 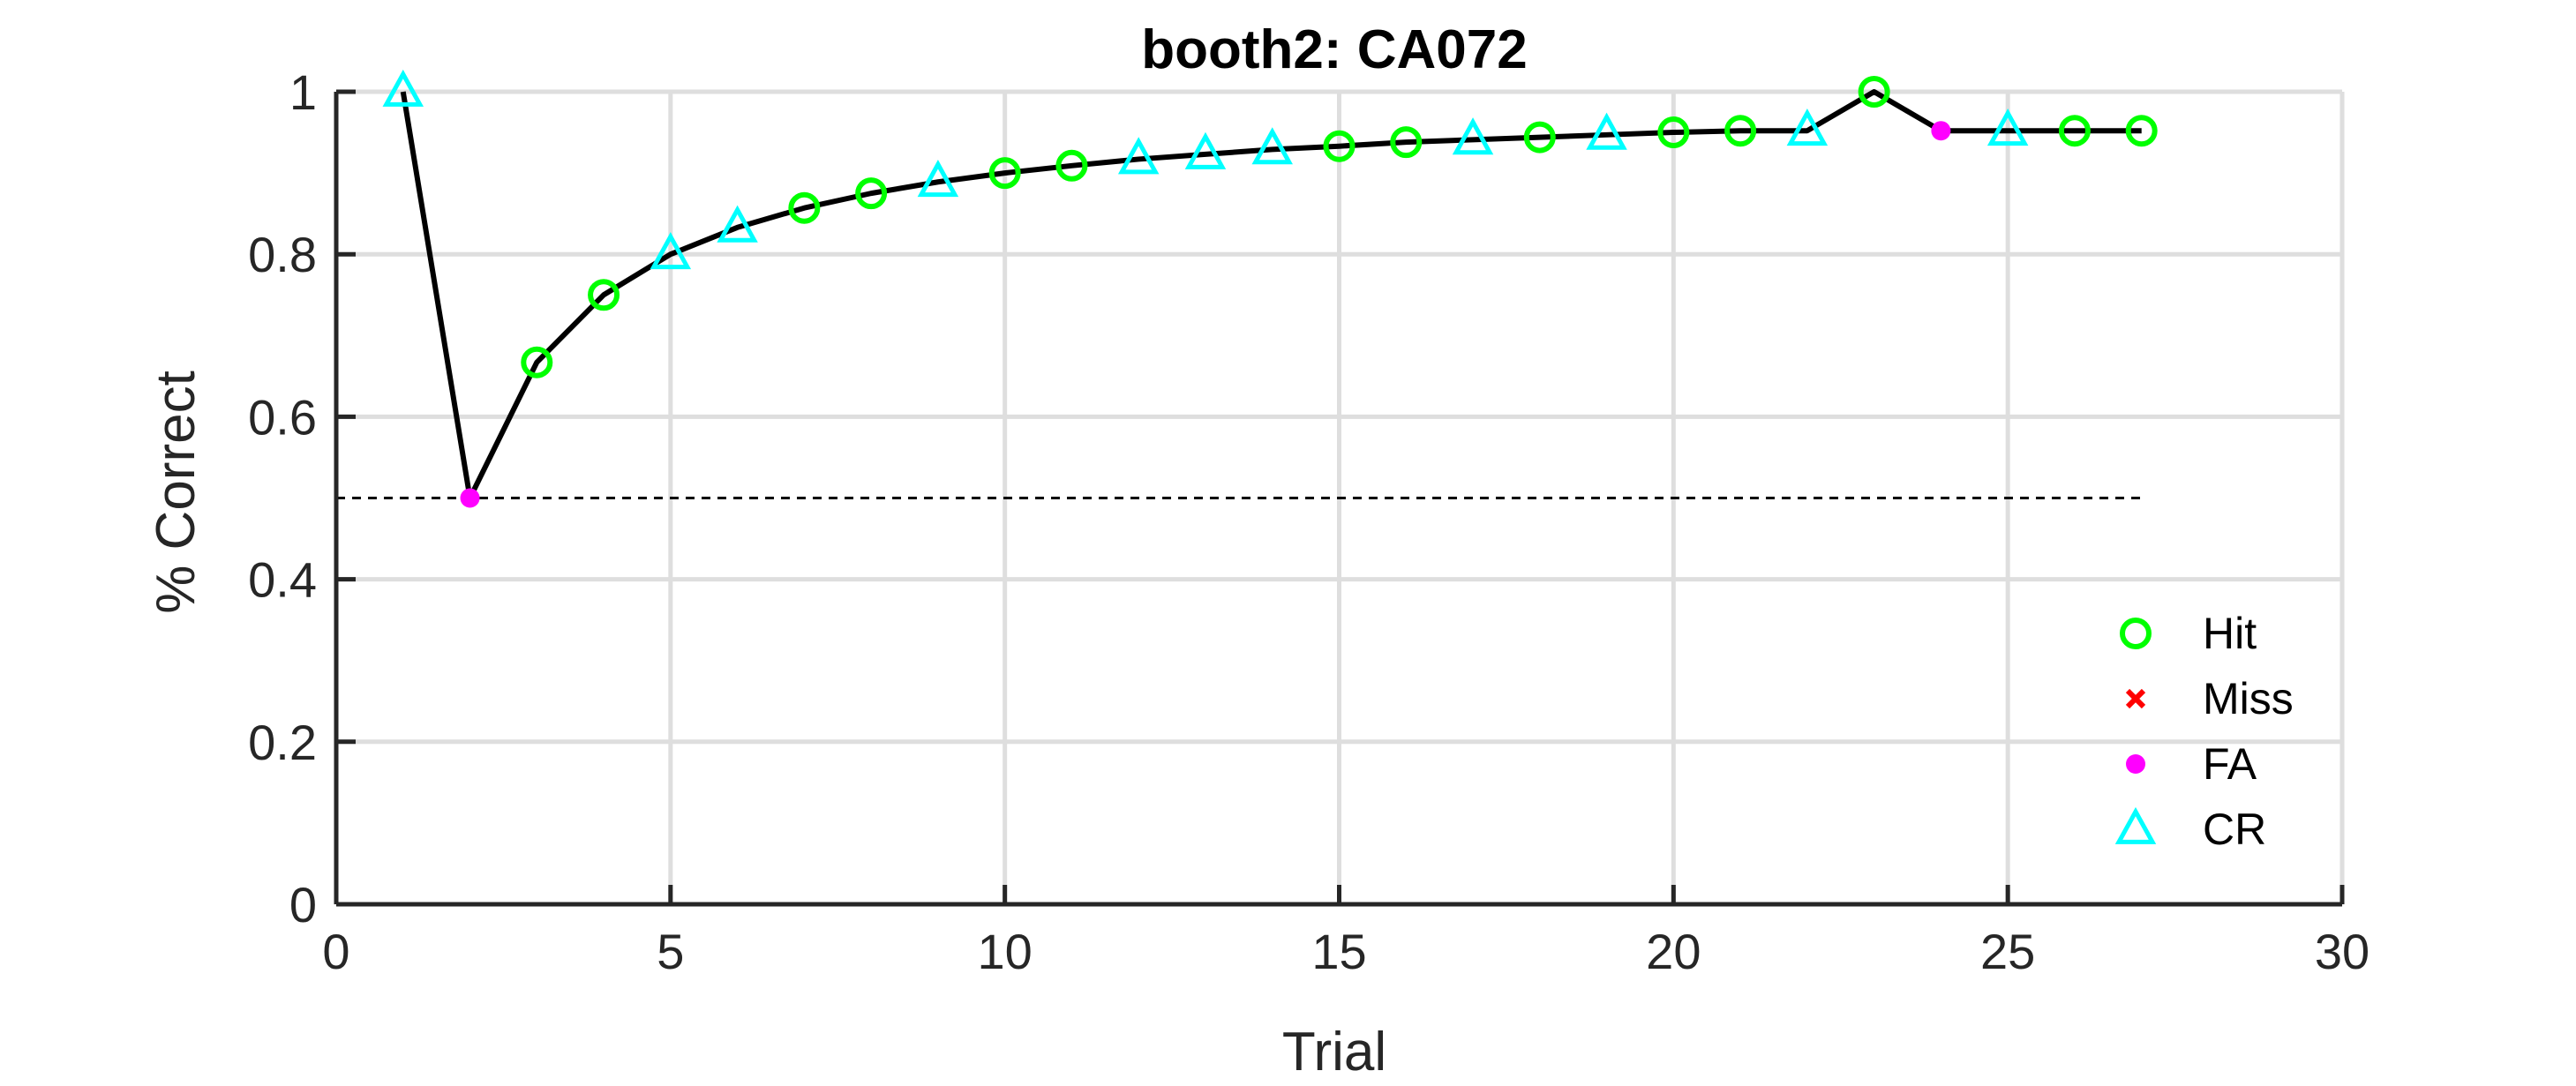 I want to click on x-tick-label: 25, so click(x=2007, y=951).